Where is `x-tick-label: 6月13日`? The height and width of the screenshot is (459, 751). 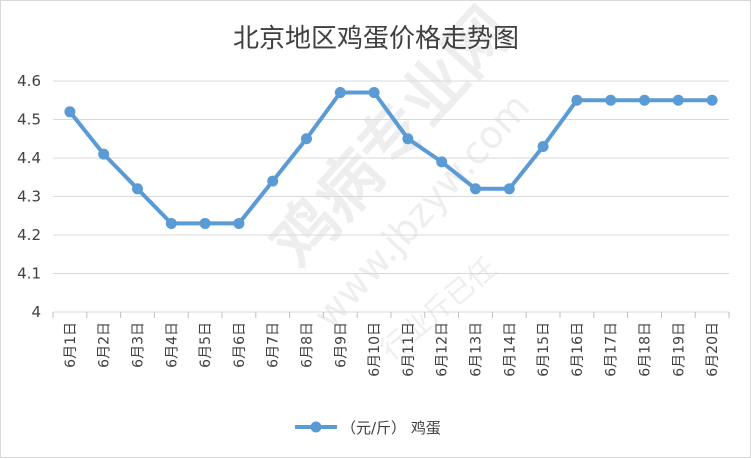
x-tick-label: 6月13日 is located at coordinates (477, 349).